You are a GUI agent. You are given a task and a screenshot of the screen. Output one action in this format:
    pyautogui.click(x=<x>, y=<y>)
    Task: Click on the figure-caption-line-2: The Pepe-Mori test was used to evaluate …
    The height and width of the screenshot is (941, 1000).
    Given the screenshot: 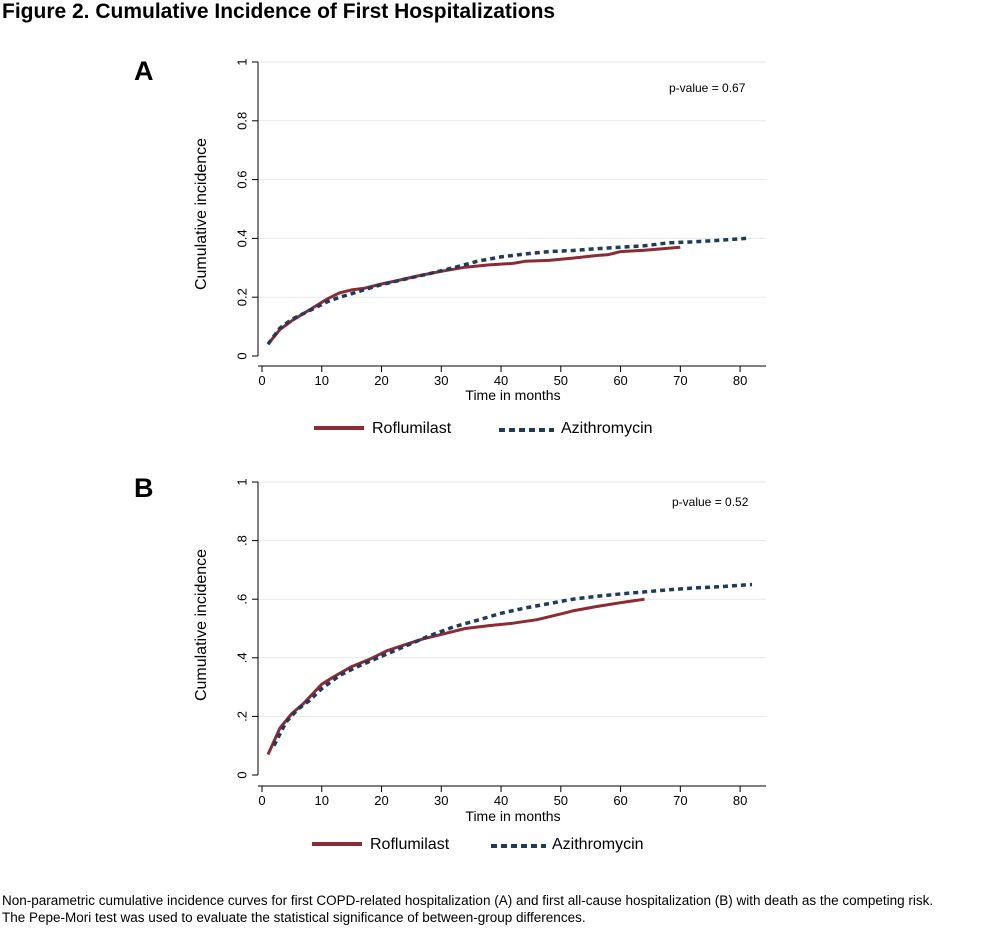 What is the action you would take?
    pyautogui.click(x=294, y=917)
    